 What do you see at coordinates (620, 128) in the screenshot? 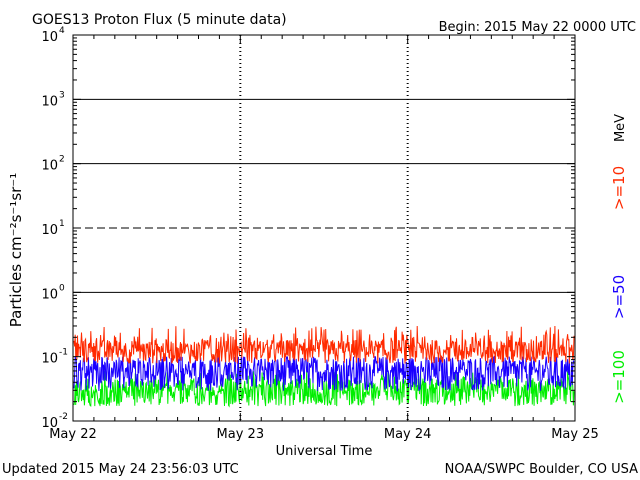
I see `unit-label: MeV` at bounding box center [620, 128].